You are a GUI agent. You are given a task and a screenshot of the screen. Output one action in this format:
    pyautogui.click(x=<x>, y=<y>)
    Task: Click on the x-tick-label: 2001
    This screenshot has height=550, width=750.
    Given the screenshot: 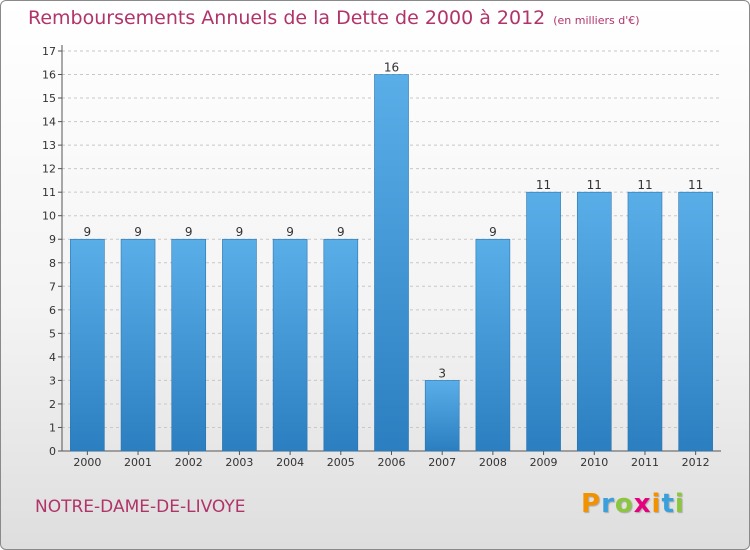 What is the action you would take?
    pyautogui.click(x=138, y=462)
    